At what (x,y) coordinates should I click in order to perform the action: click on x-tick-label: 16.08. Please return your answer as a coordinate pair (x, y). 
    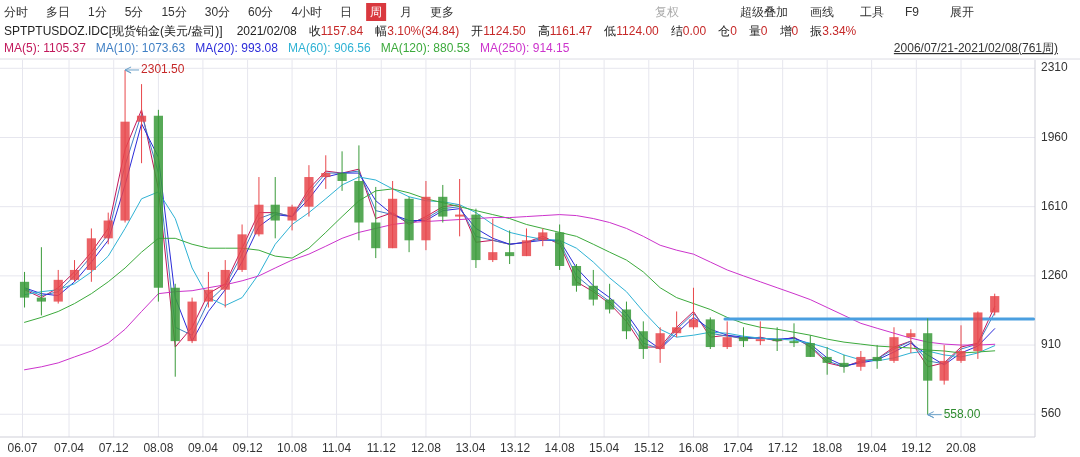
    Looking at the image, I should click on (693, 448).